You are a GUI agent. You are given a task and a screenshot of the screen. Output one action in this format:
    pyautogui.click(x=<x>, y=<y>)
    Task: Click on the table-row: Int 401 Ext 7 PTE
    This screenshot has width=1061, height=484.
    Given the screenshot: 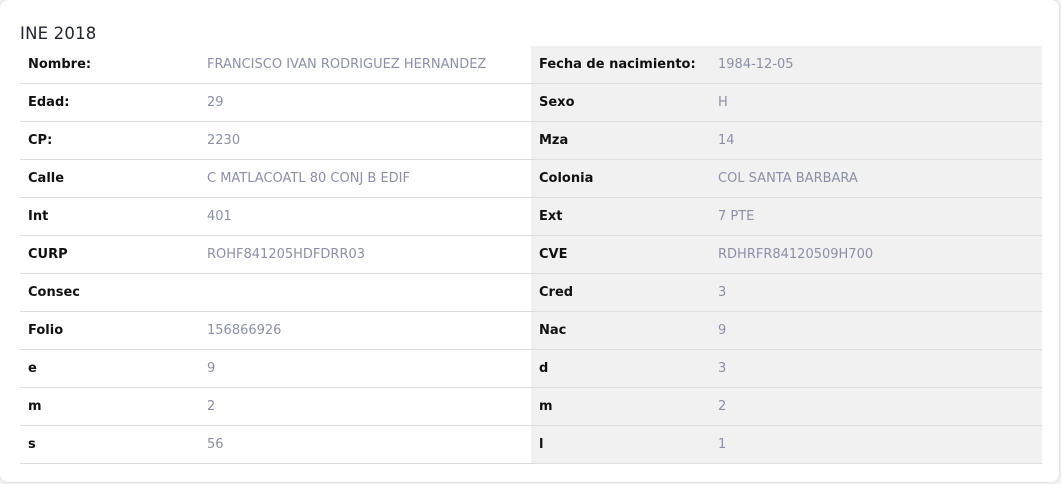 What is the action you would take?
    pyautogui.click(x=531, y=216)
    